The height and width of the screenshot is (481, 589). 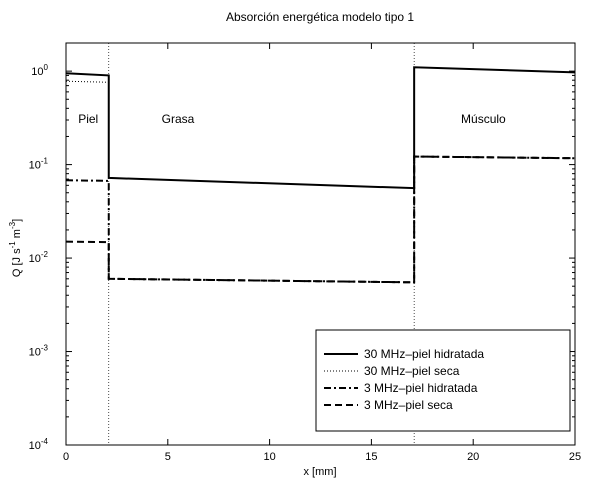 I want to click on svg-text: Q [J s-1 m-3], so click(x=15, y=248).